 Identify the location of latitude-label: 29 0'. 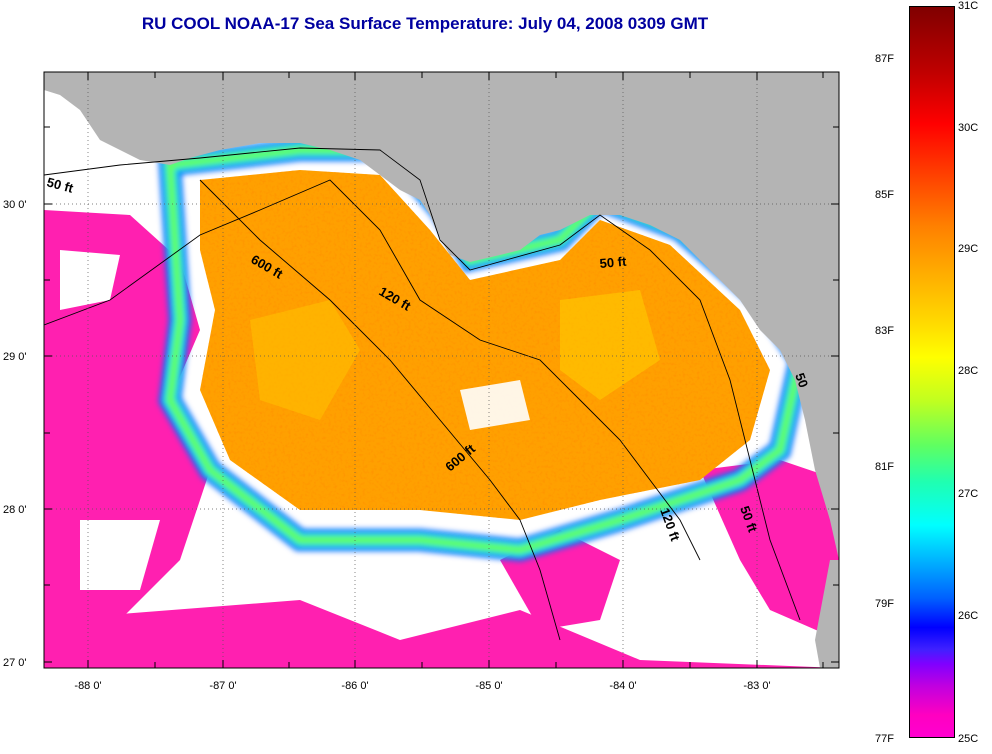
(15, 357).